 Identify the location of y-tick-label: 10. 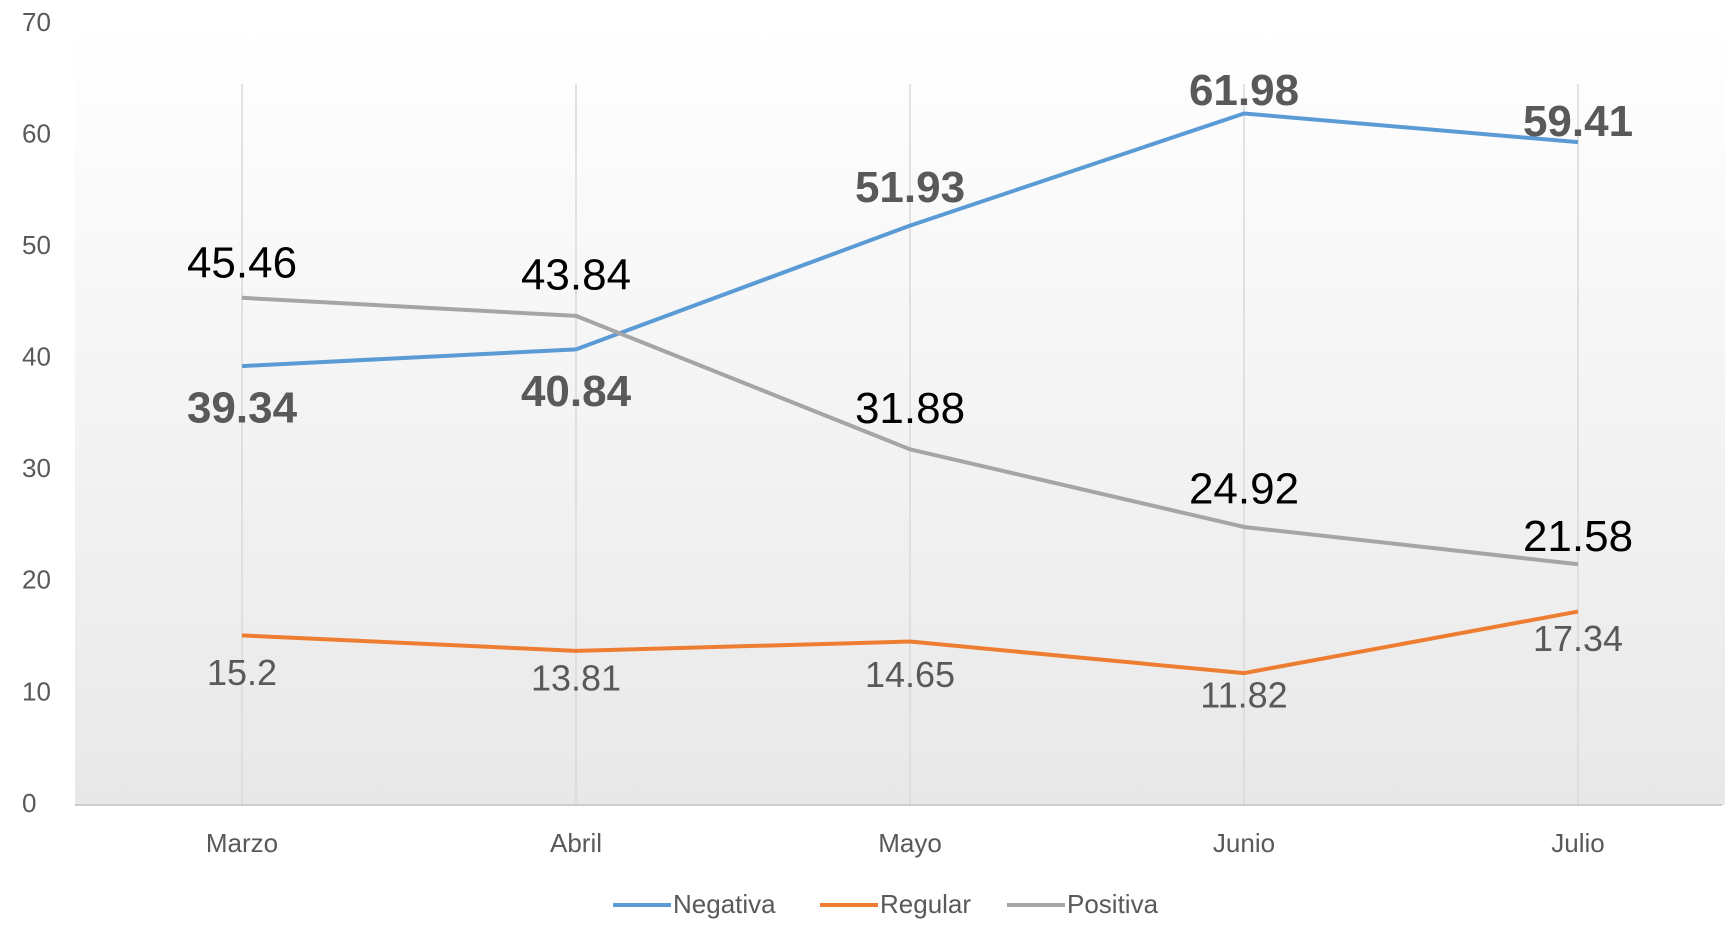
(36, 691).